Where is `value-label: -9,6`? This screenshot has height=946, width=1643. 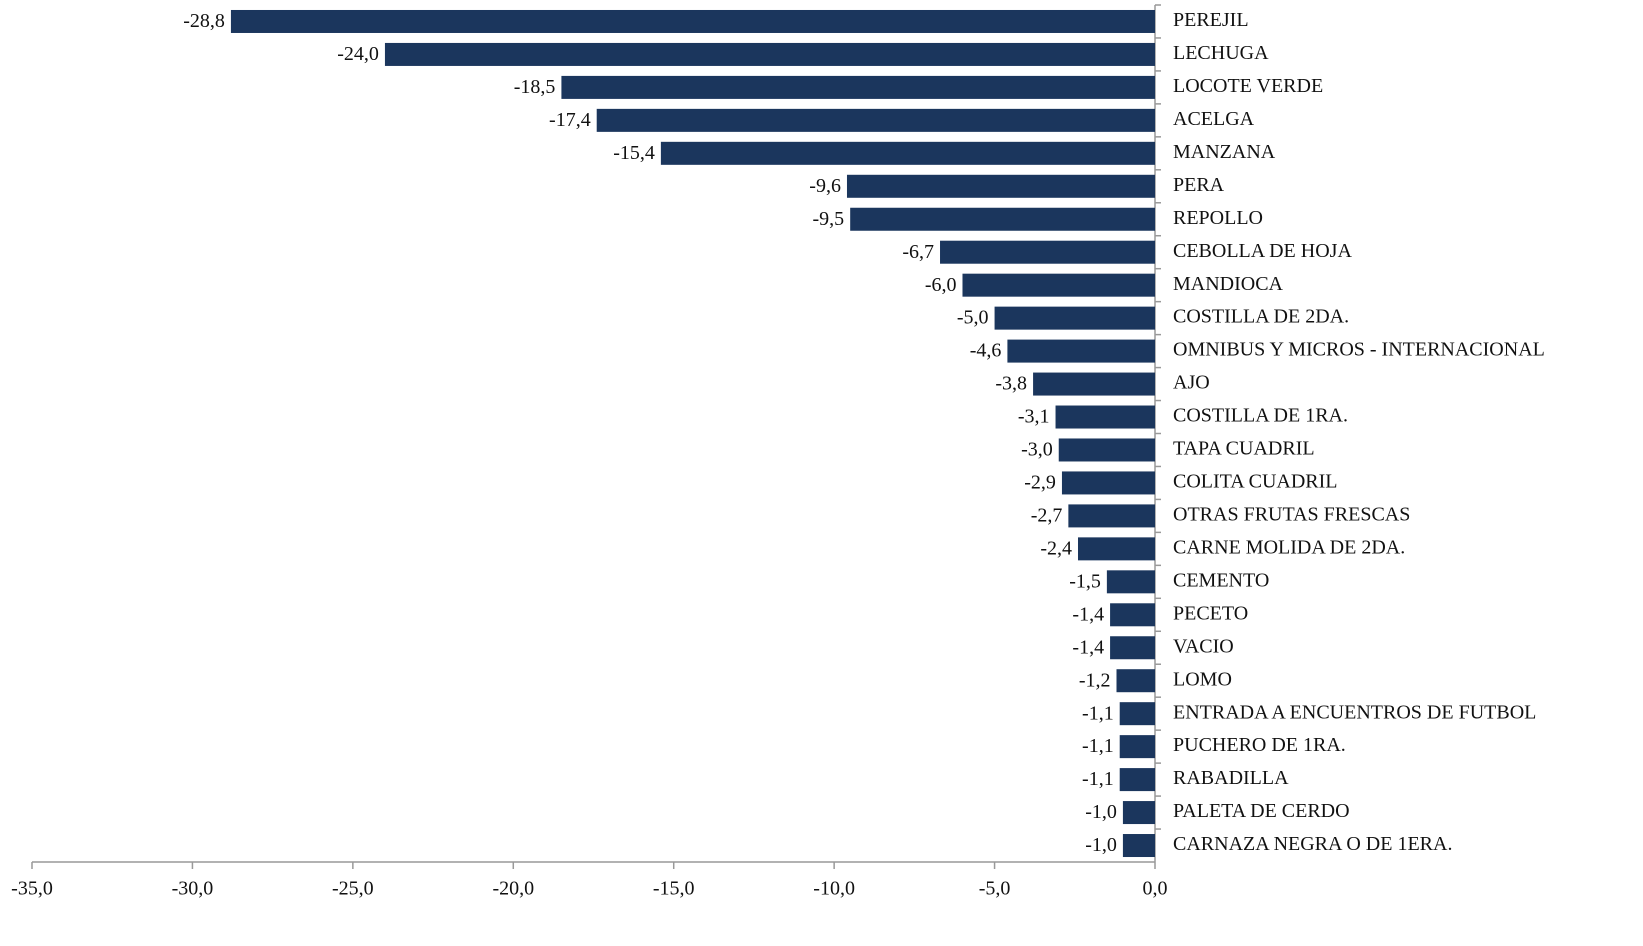
value-label: -9,6 is located at coordinates (825, 186).